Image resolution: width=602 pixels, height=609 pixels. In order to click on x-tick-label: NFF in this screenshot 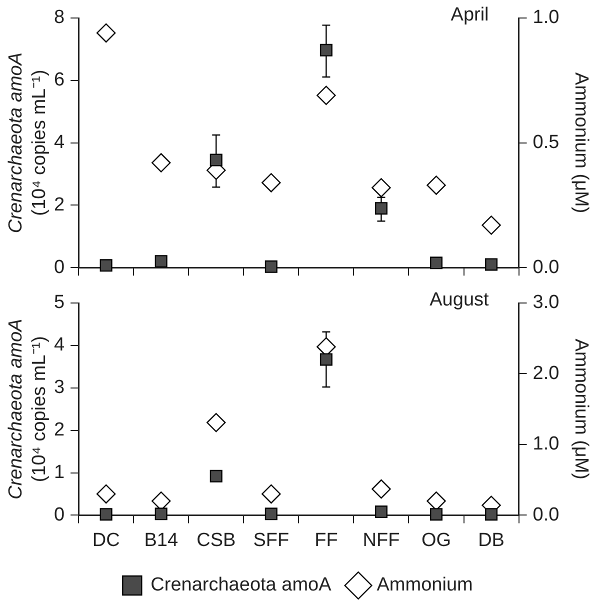, I will do `click(381, 540)`.